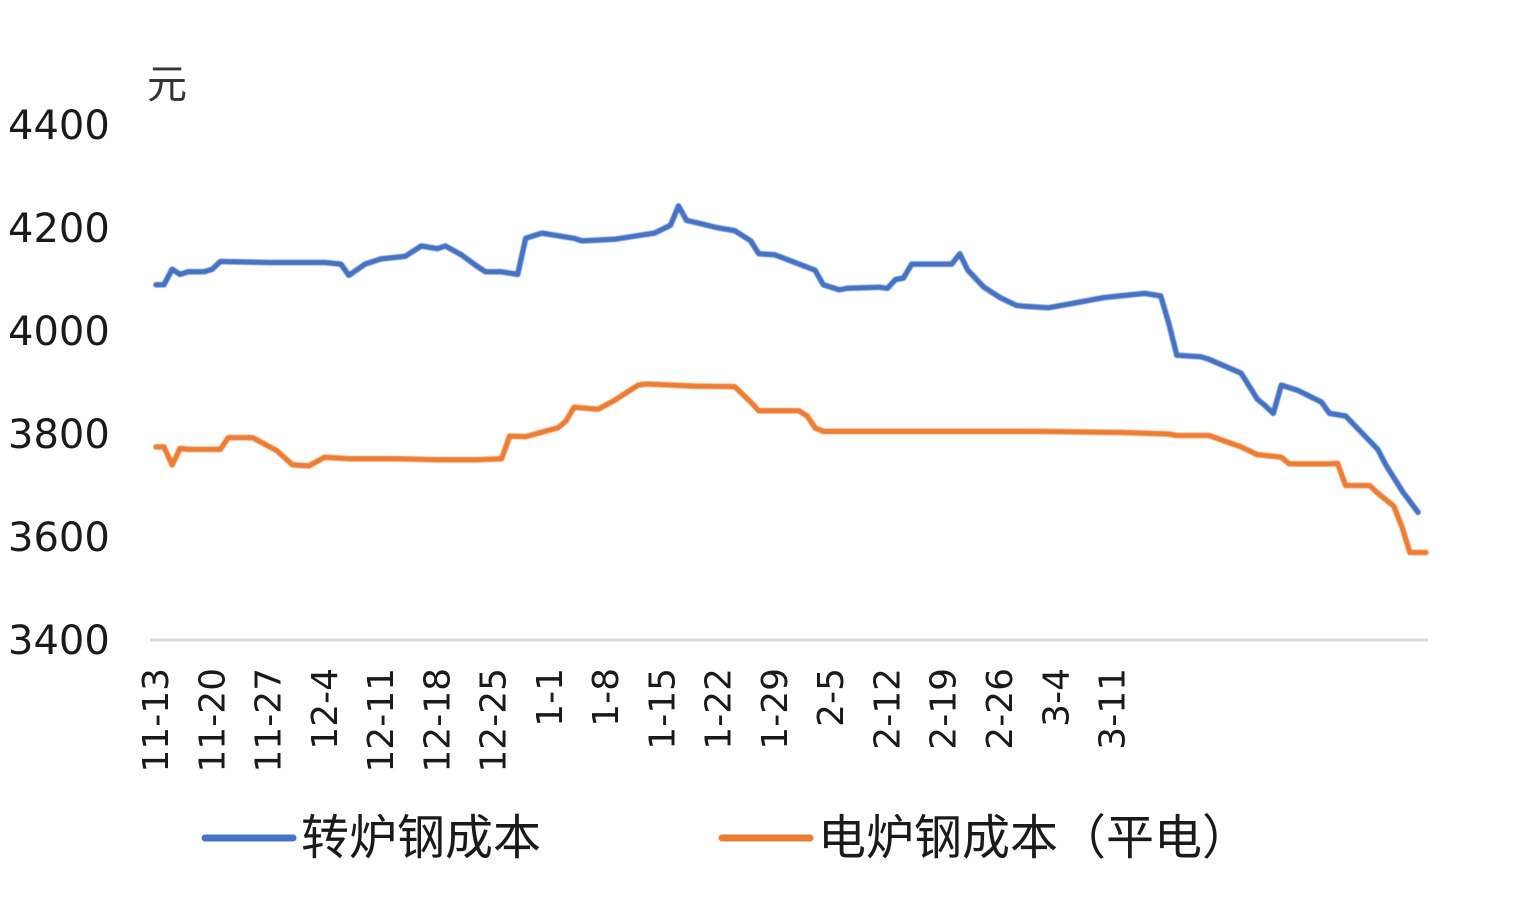  I want to click on x-tick-label: 11-27, so click(269, 720).